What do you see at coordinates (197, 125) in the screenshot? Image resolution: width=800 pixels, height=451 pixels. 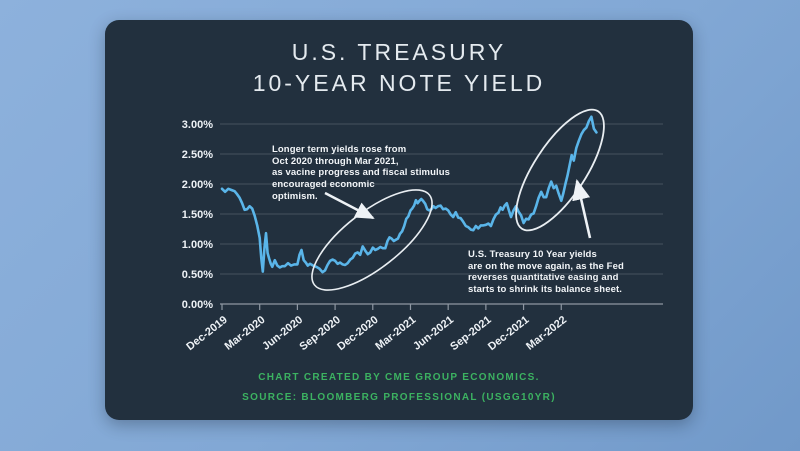 I see `y-axis-label: 3.00%` at bounding box center [197, 125].